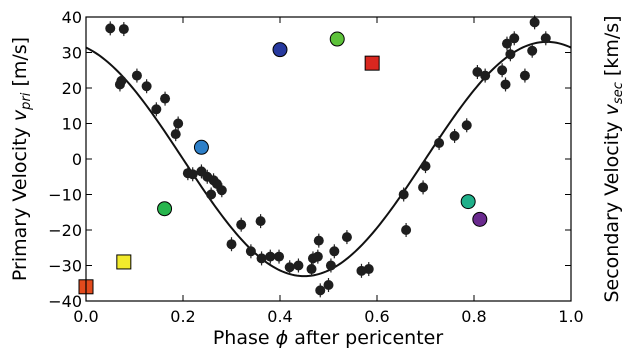 The width and height of the screenshot is (634, 351). What do you see at coordinates (65, 230) in the screenshot?
I see `y-tick-label: −20` at bounding box center [65, 230].